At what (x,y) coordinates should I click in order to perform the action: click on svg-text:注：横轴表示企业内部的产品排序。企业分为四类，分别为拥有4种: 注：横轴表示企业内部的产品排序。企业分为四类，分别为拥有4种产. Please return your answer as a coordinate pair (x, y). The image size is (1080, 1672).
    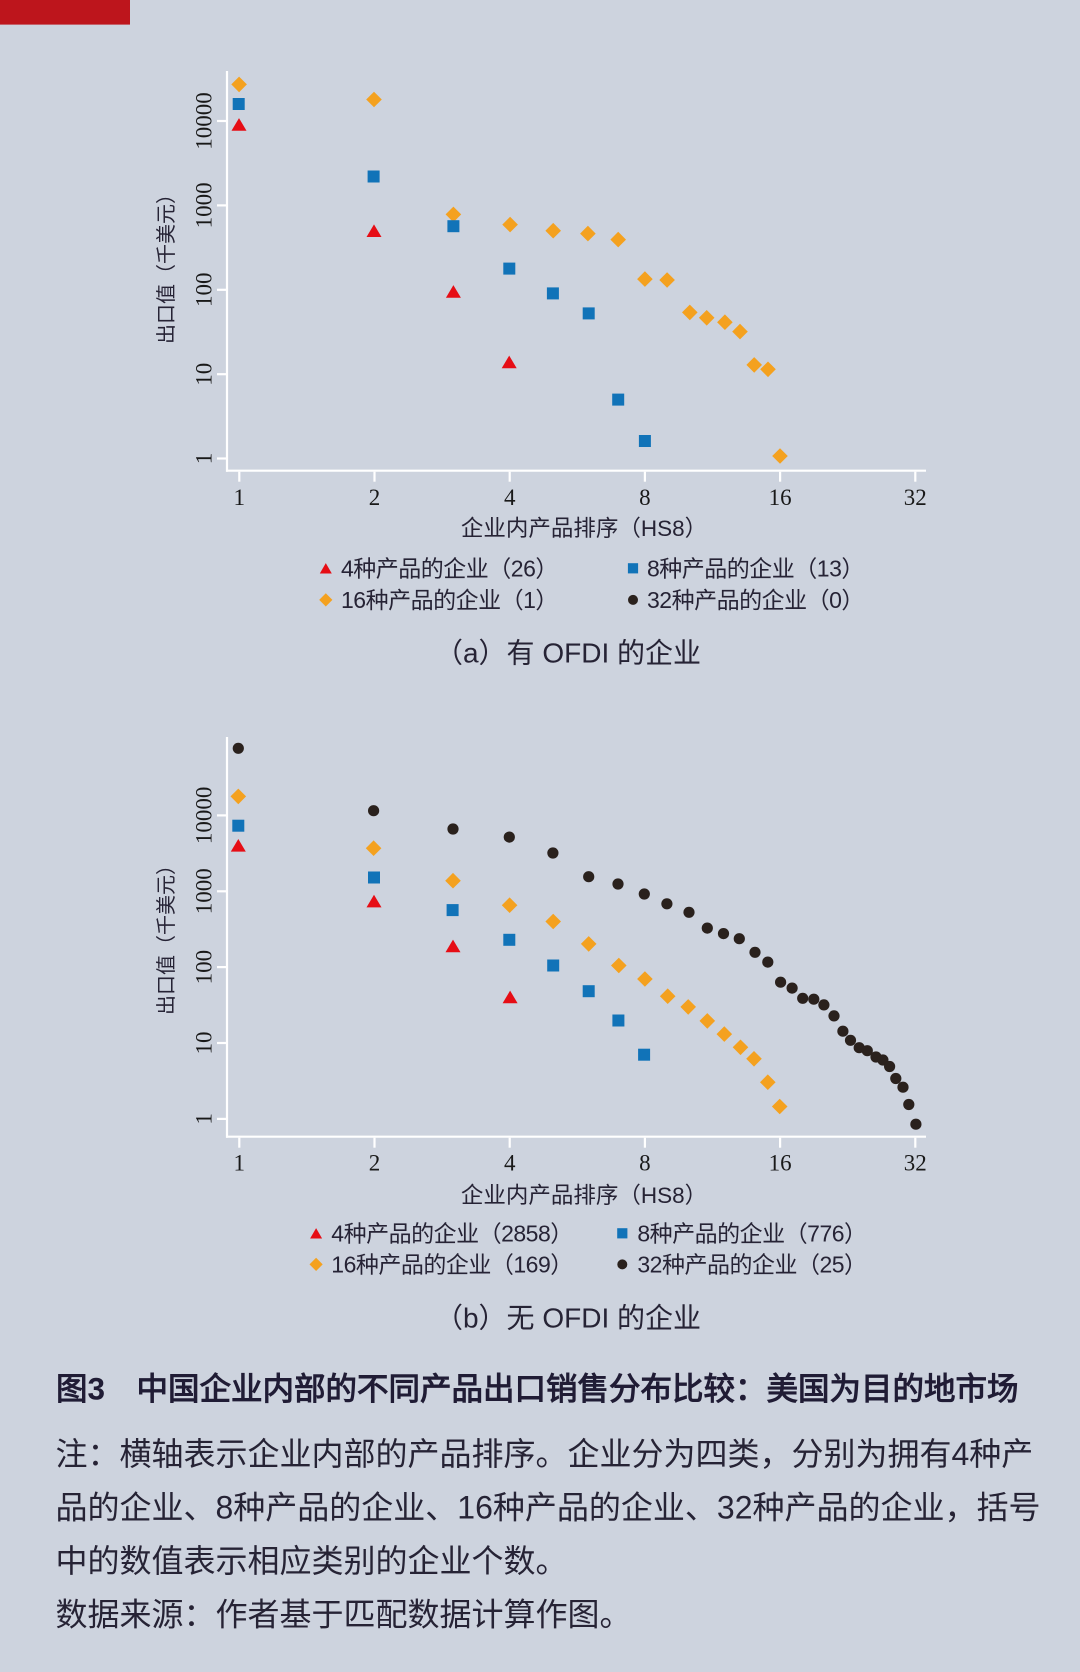
    Looking at the image, I should click on (545, 1454).